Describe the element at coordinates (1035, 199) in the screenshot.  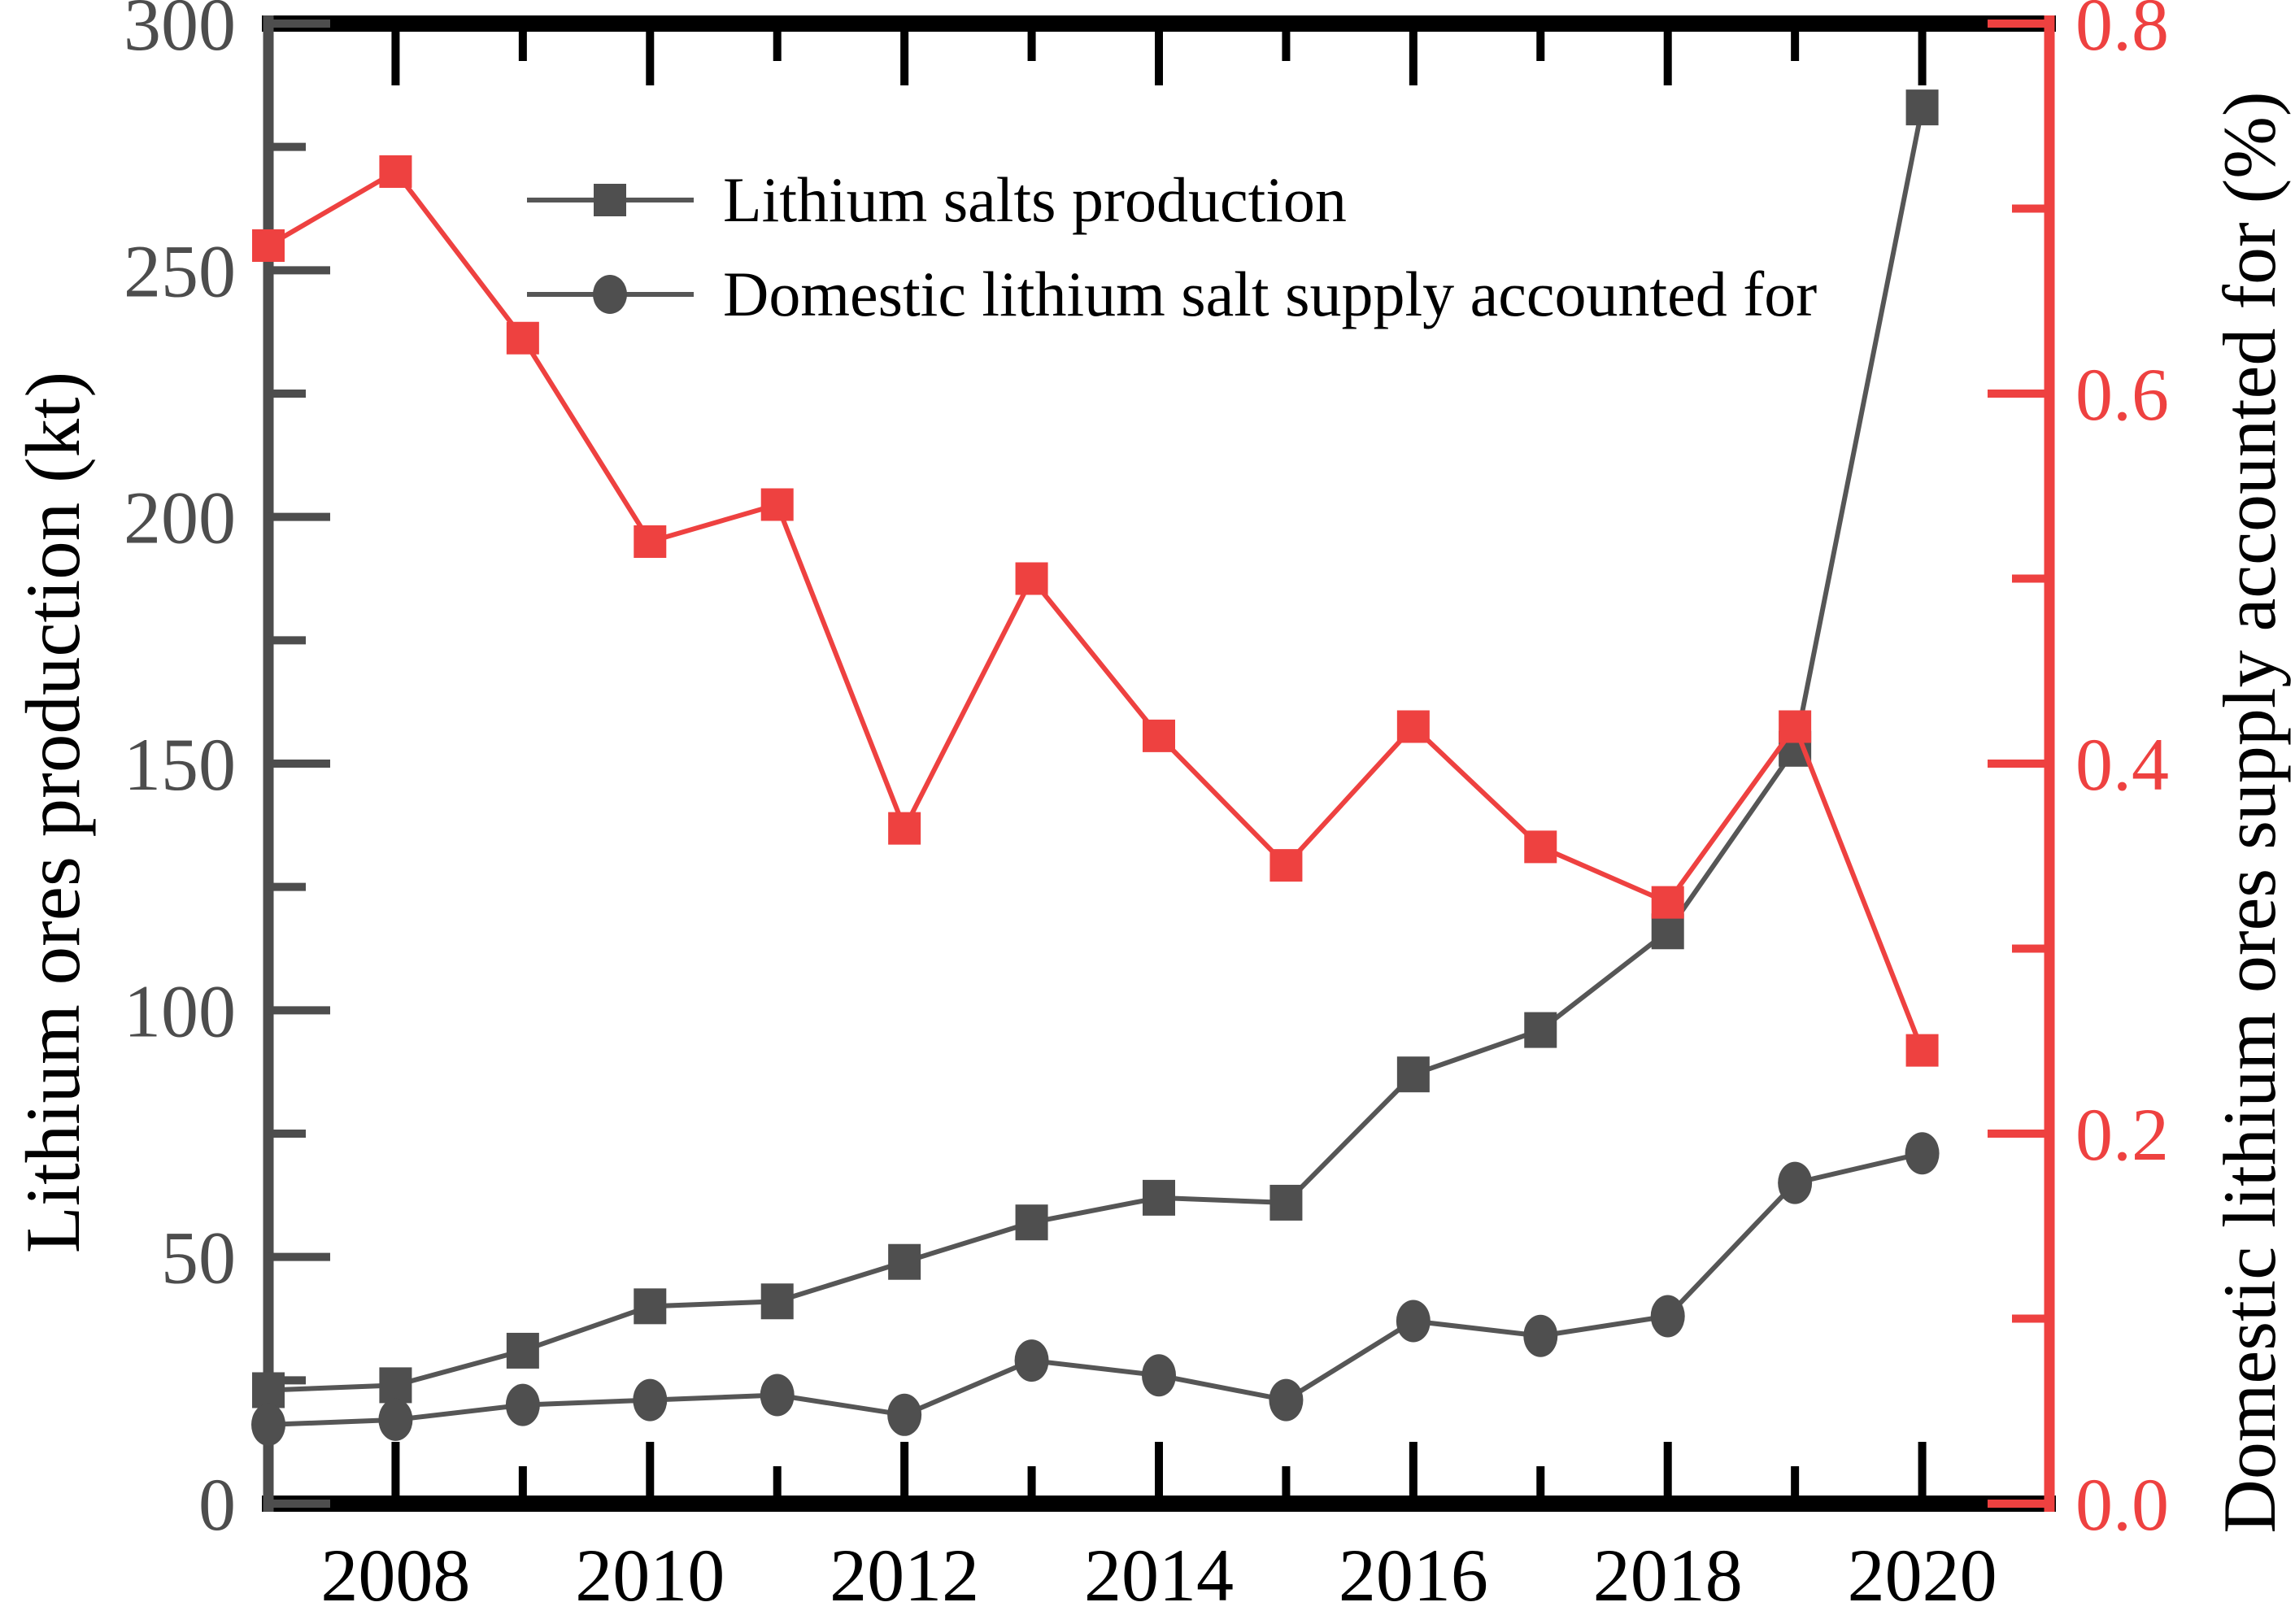
I see `legend-item-label: Lithium salts production` at that location.